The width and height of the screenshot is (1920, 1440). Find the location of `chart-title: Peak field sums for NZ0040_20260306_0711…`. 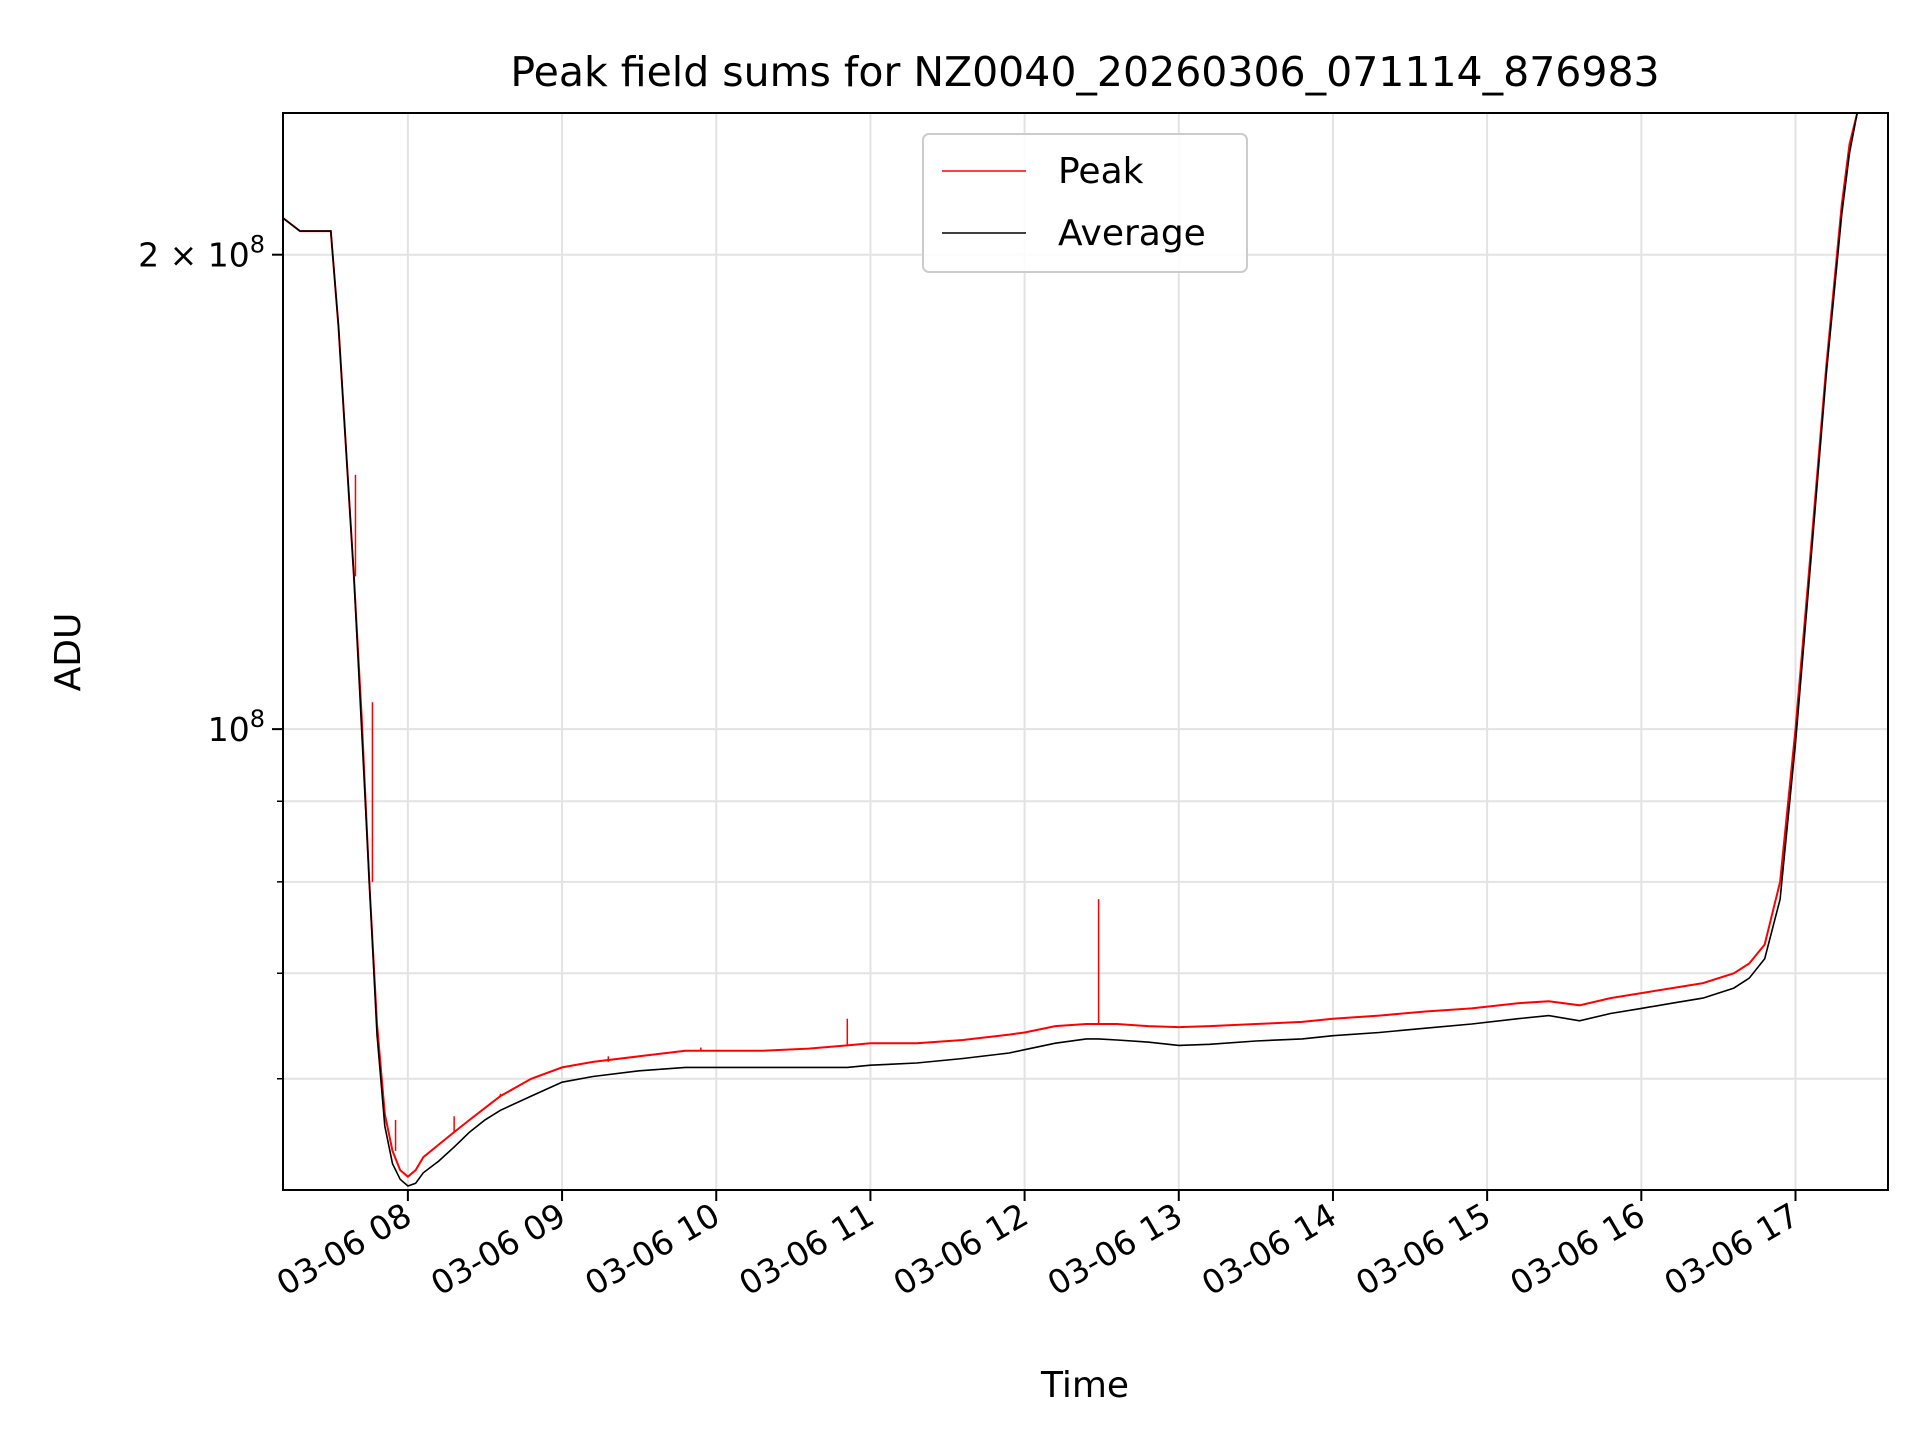

chart-title: Peak field sums for NZ0040_20260306_0711… is located at coordinates (1084, 72).